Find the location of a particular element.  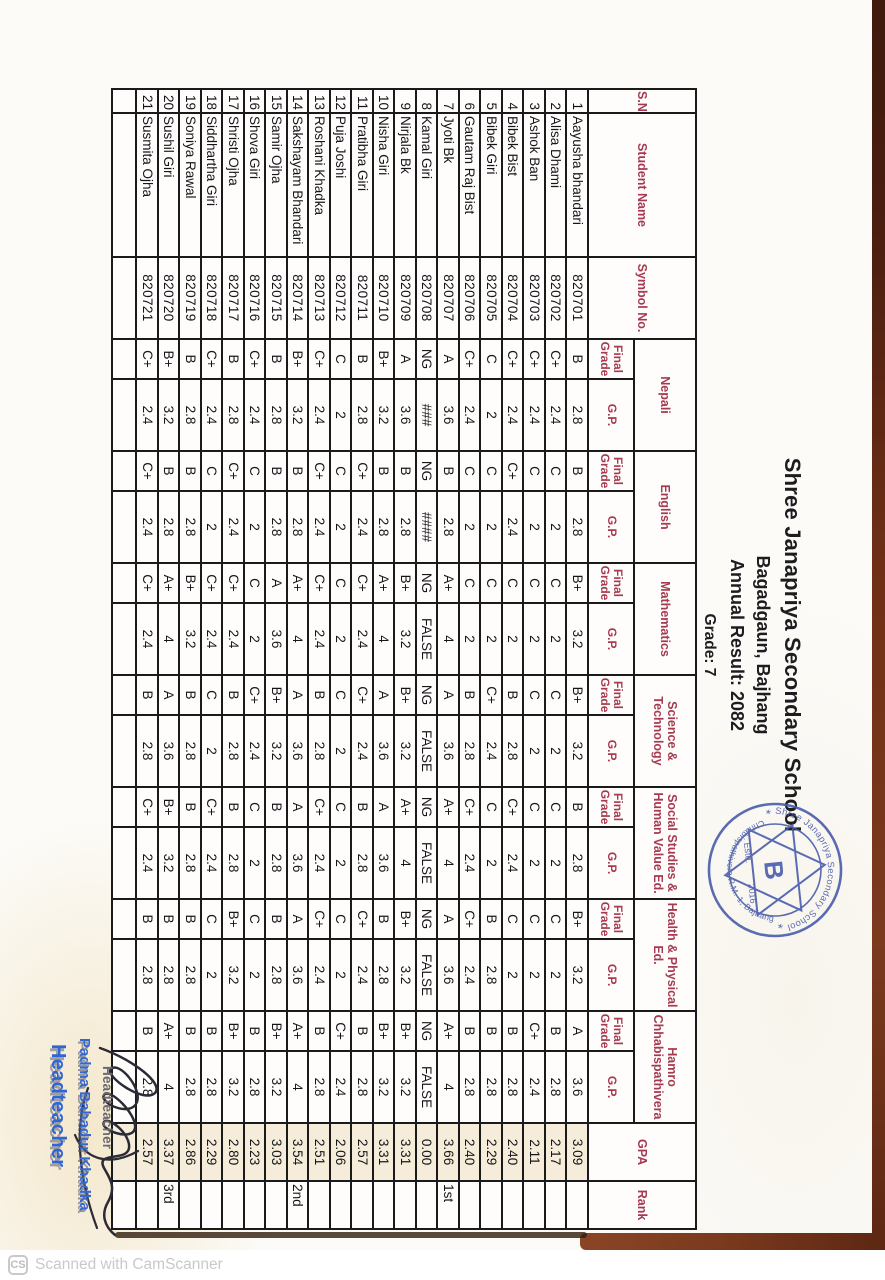

sn-cell: 11 is located at coordinates (362, 101).